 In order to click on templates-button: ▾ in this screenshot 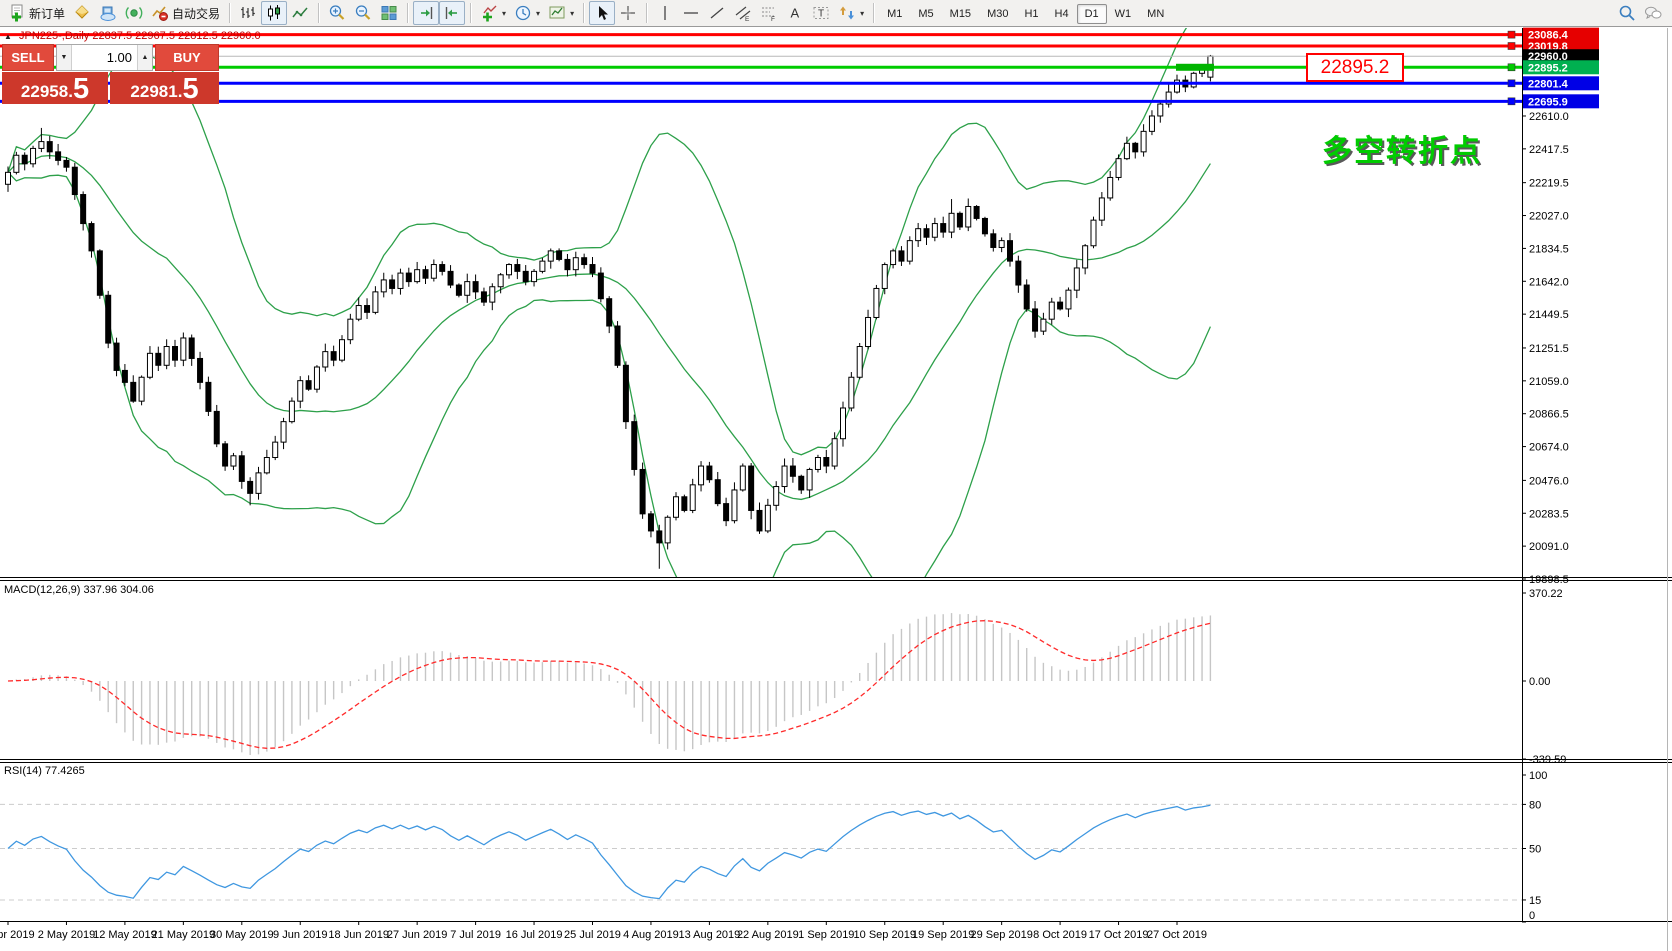, I will do `click(561, 13)`.